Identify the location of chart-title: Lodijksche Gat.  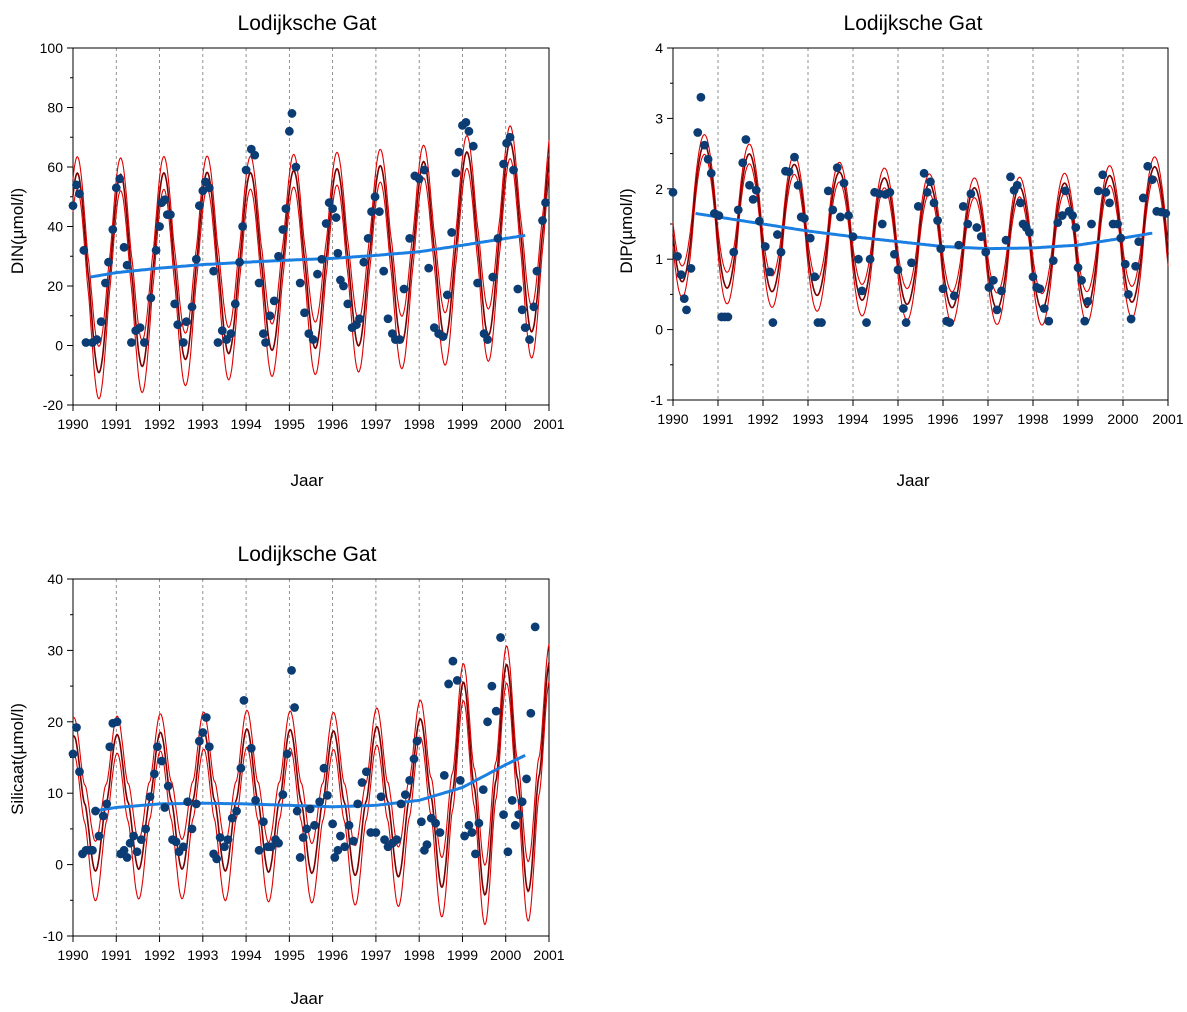
(307, 554).